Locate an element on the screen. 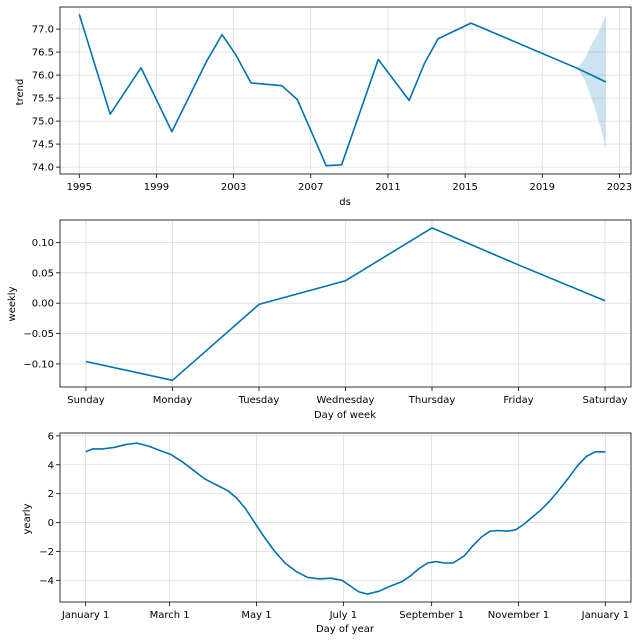  weekly-x-tick-label: Thursday is located at coordinates (432, 400).